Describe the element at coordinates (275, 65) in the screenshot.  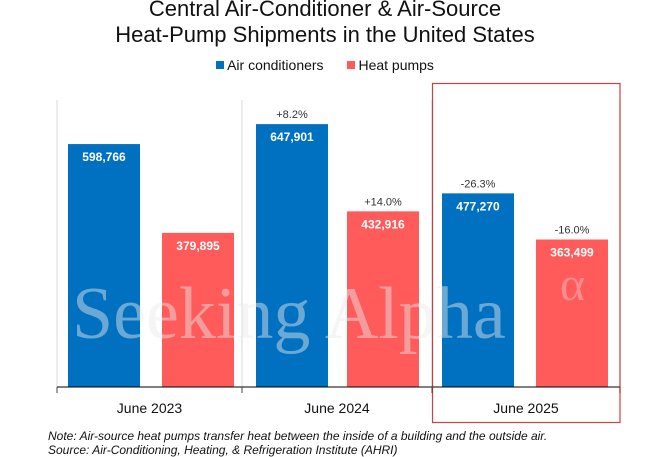
I see `legend-label-air-conditioners: Air conditioners` at that location.